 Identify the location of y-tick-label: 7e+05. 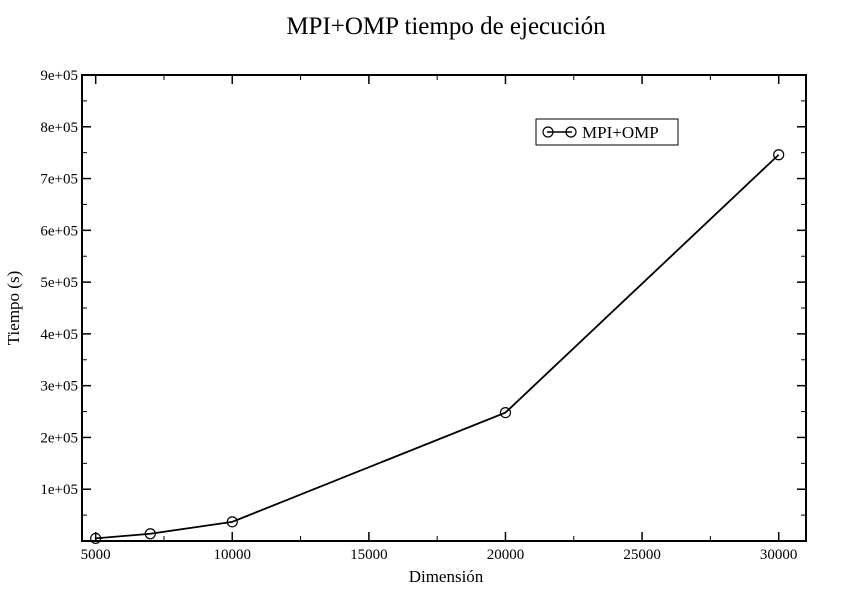
(59, 180).